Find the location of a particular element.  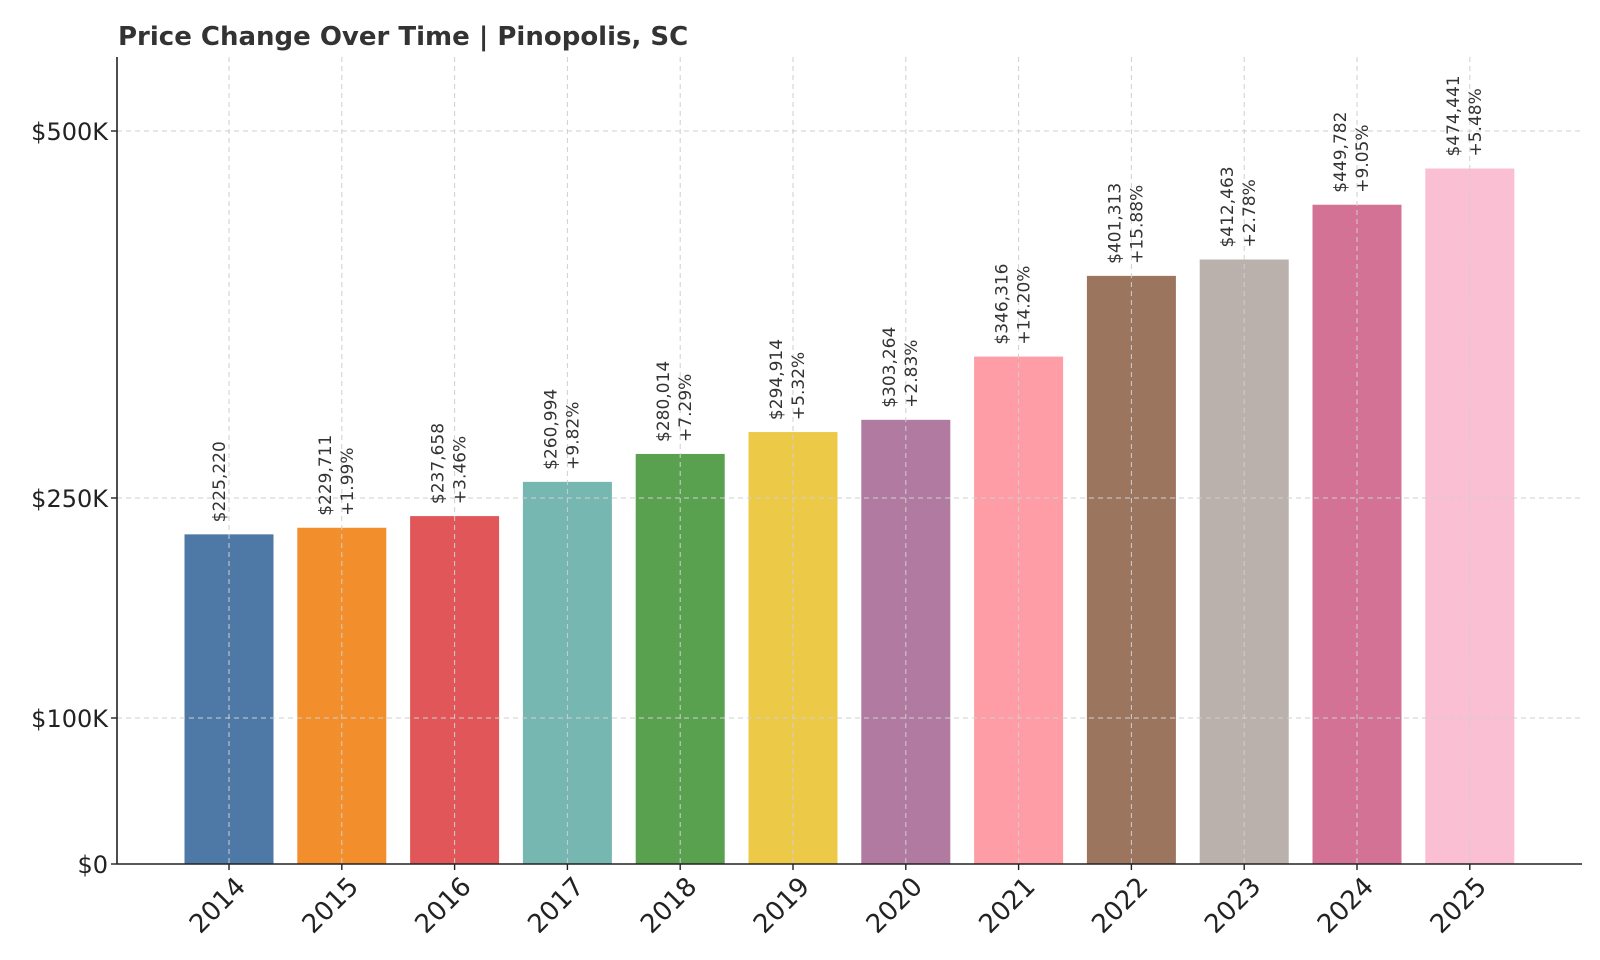

bar-value-label: $449,782 is located at coordinates (1341, 152).